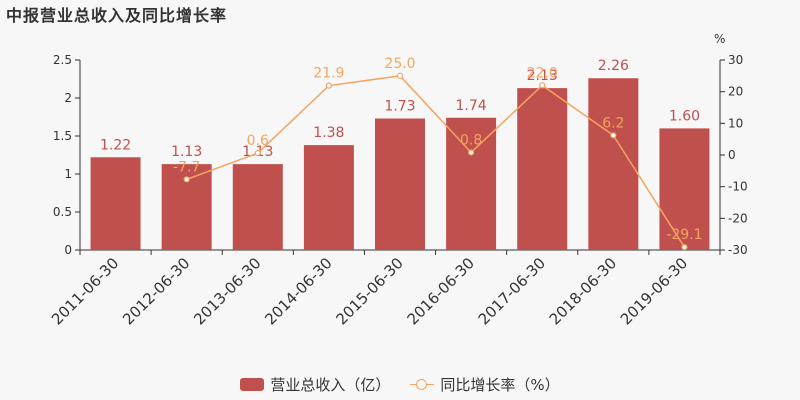  What do you see at coordinates (117, 15) in the screenshot?
I see `chart-title: 中报营业总收入及同比增长率` at bounding box center [117, 15].